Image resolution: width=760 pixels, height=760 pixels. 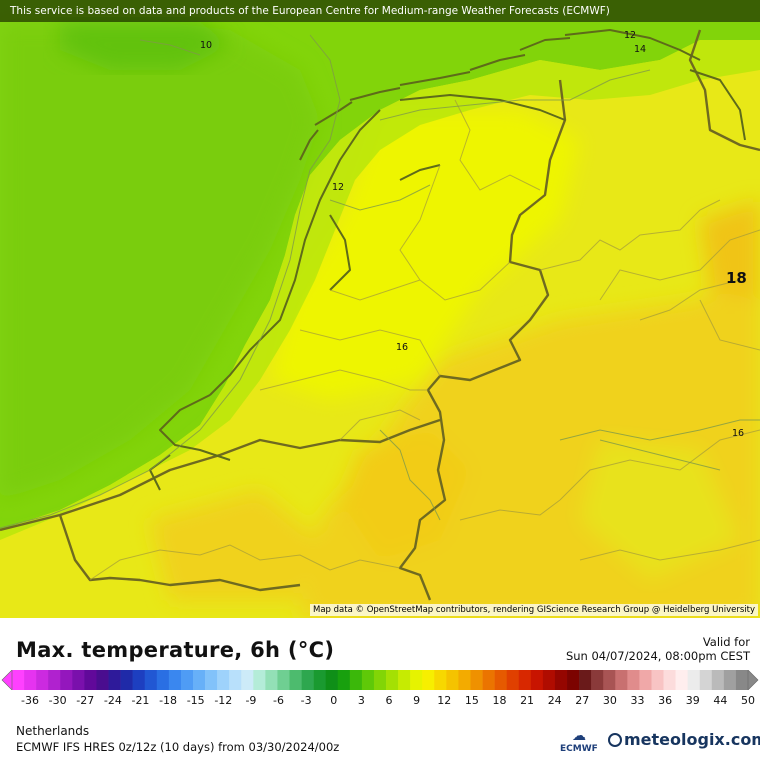 What do you see at coordinates (726, 642) in the screenshot?
I see `valid-for-label: Valid for` at bounding box center [726, 642].